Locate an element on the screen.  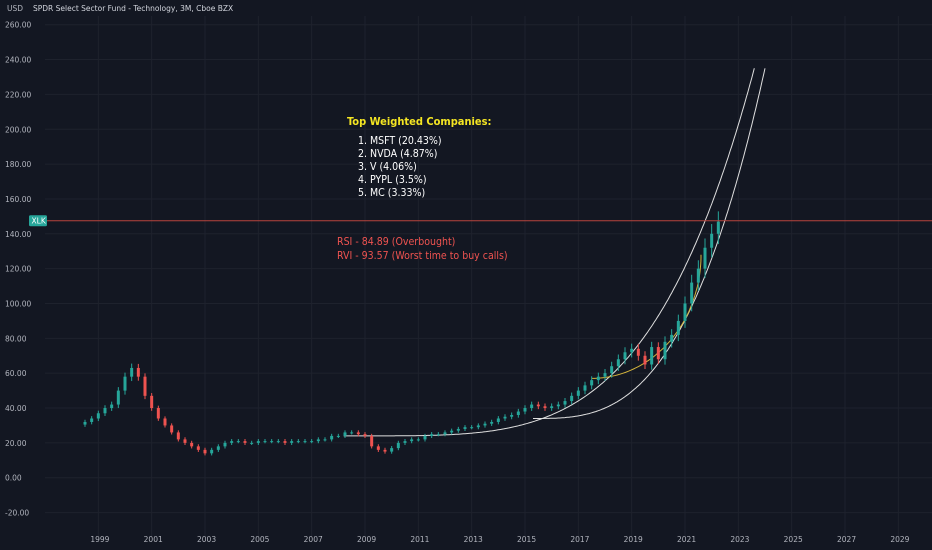
y-tick-label: 60.00 is located at coordinates (16, 373).